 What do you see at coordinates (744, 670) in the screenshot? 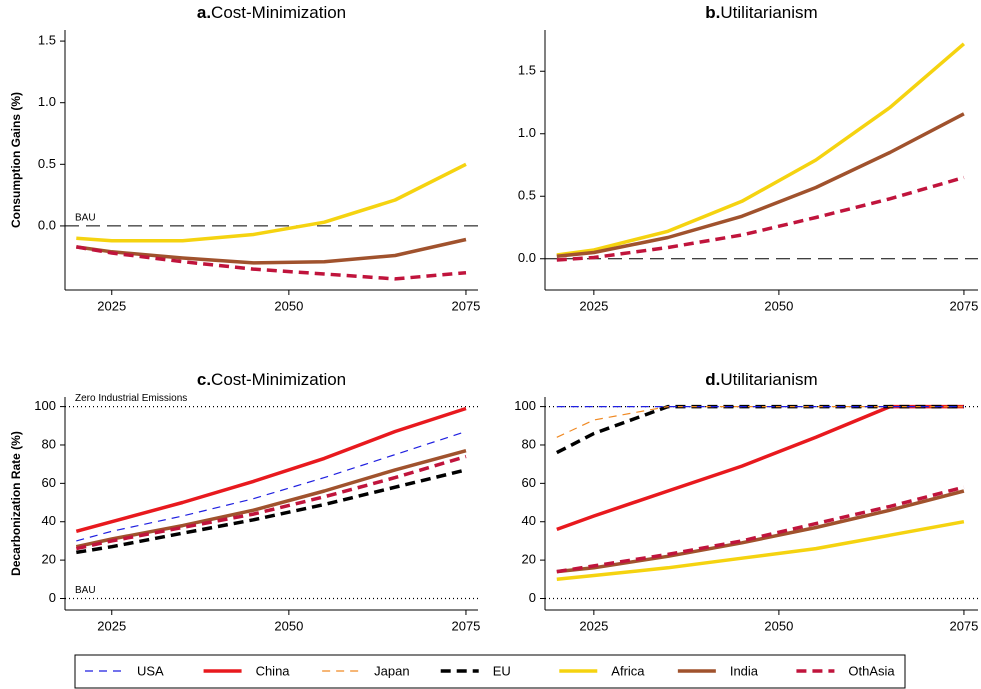
I see `legend-label: India` at bounding box center [744, 670].